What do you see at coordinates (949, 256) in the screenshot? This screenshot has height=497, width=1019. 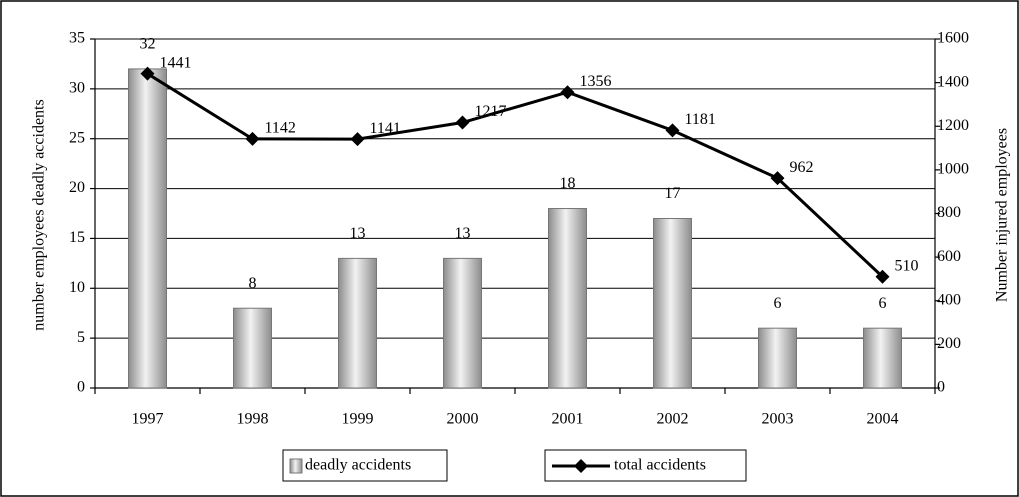 I see `y2-tick-label: 600` at bounding box center [949, 256].